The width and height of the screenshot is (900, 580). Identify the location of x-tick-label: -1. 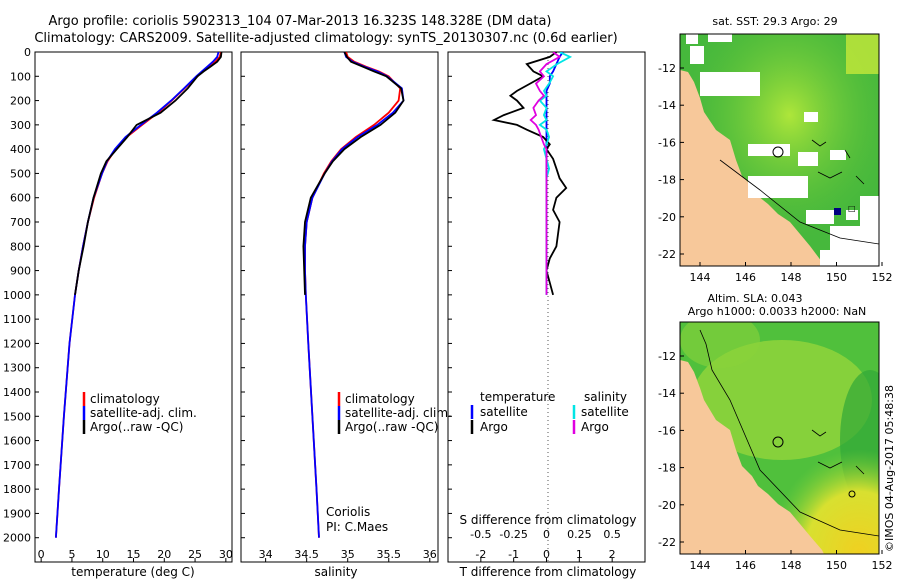
(513, 554).